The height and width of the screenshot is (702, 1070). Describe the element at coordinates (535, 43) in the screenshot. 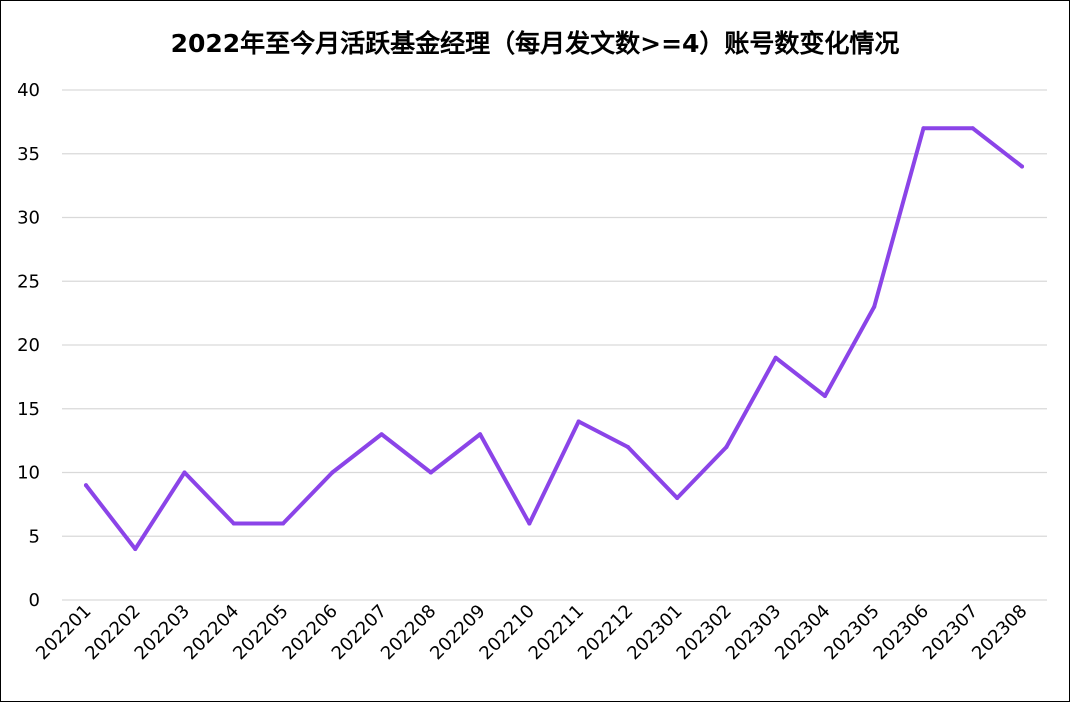

I see `chart-title: 2022年至今月活跃基金经理（每月发文数>=4）账号数变化情况` at that location.